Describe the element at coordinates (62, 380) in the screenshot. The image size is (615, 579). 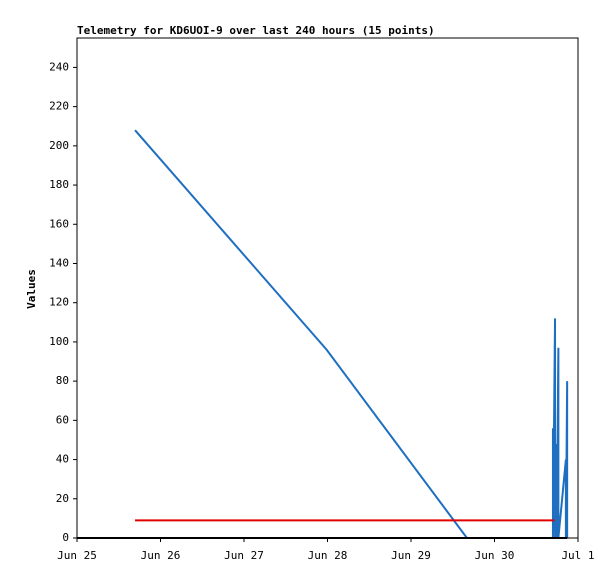
I see `y-tick-label: 80` at that location.